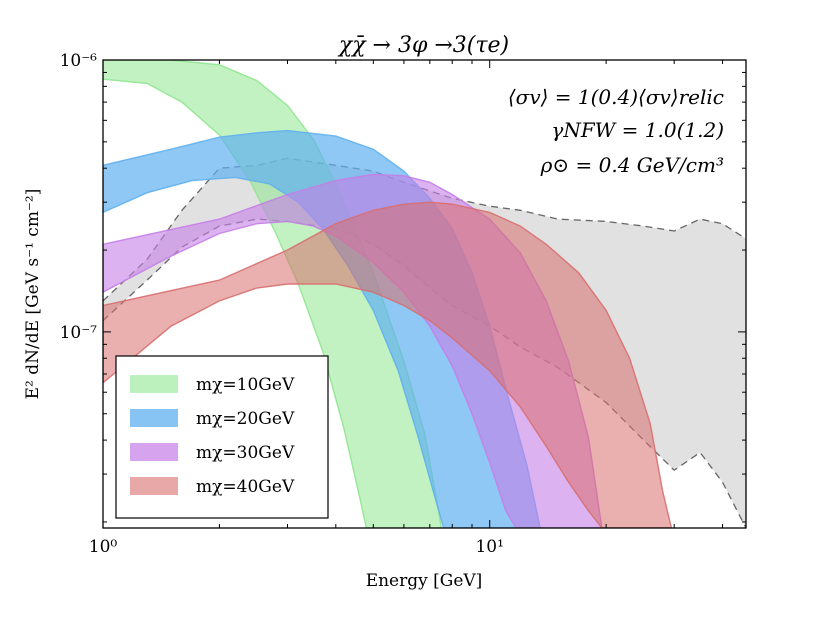 The width and height of the screenshot is (830, 623). I want to click on legend-swatch-30gev, so click(154, 452).